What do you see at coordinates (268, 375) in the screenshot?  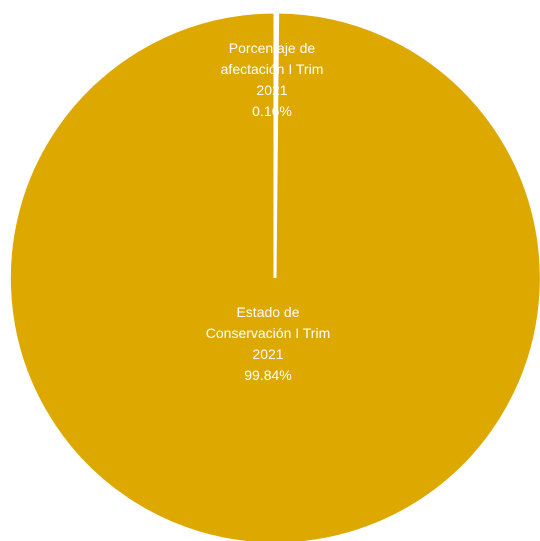 I see `slice-label-conservacion-value: 99.84%` at bounding box center [268, 375].